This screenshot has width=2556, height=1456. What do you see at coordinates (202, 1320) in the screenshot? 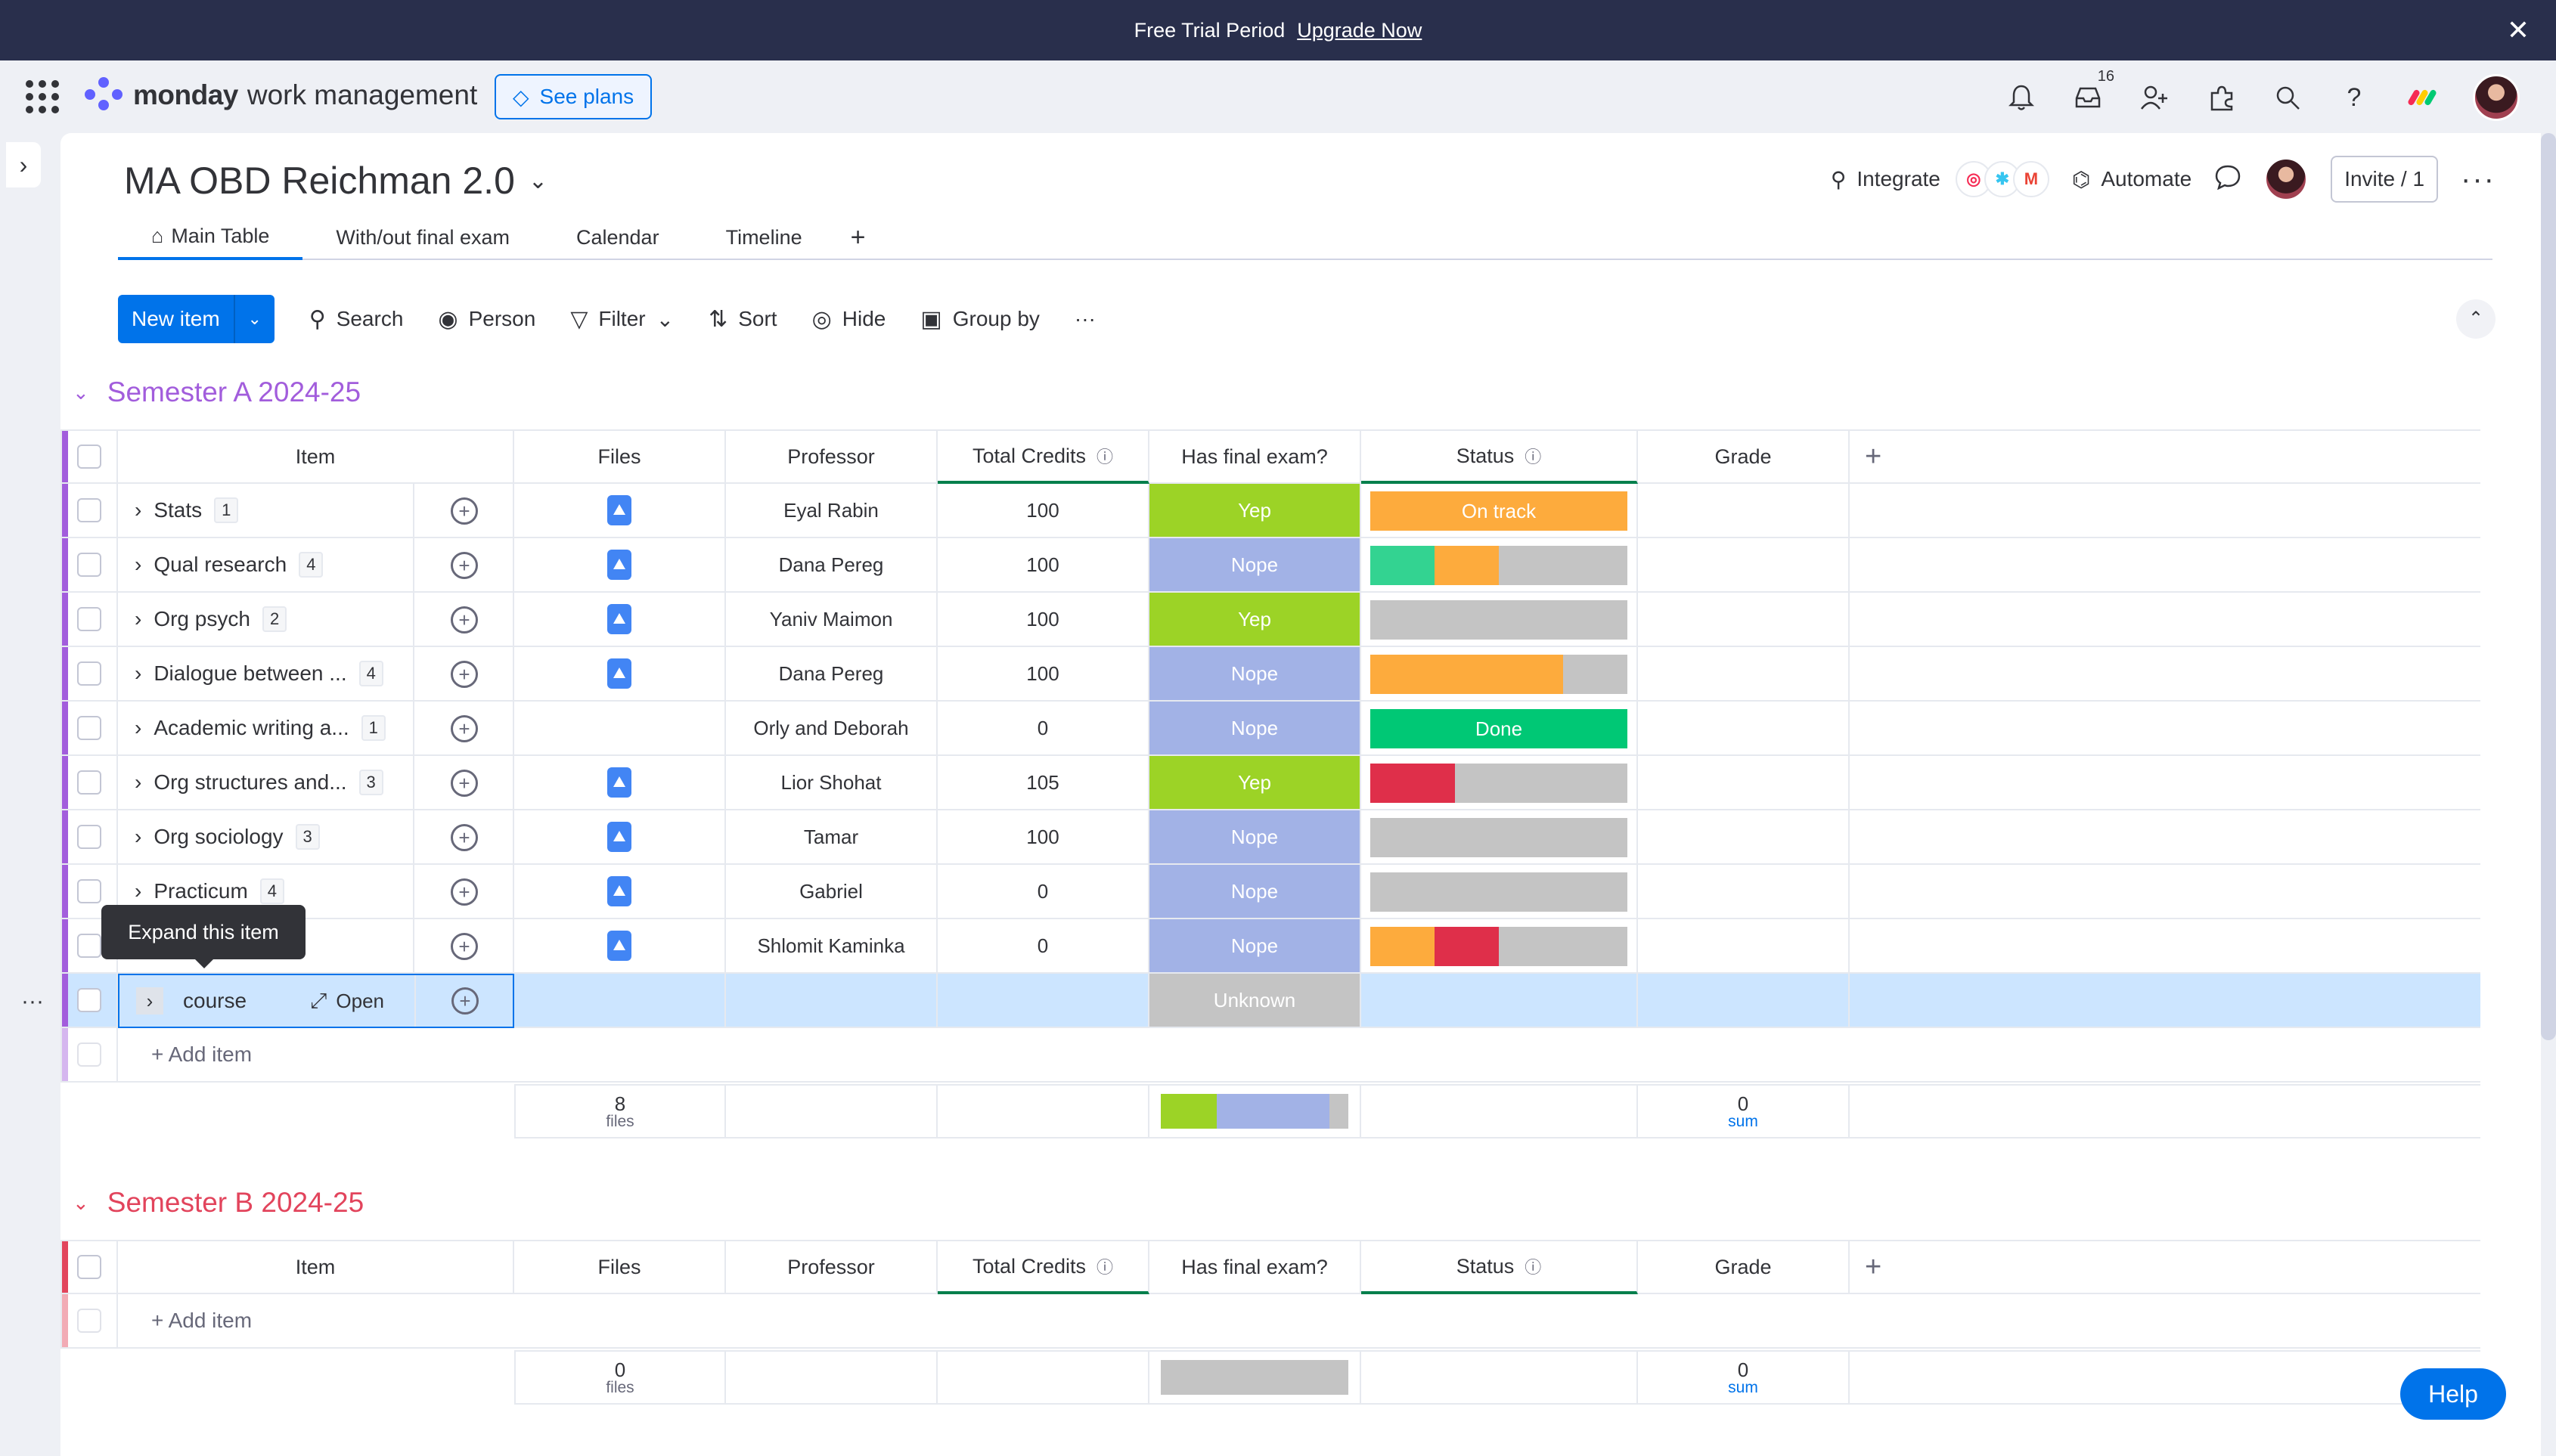
I see `add-item-label: + Add item` at bounding box center [202, 1320].